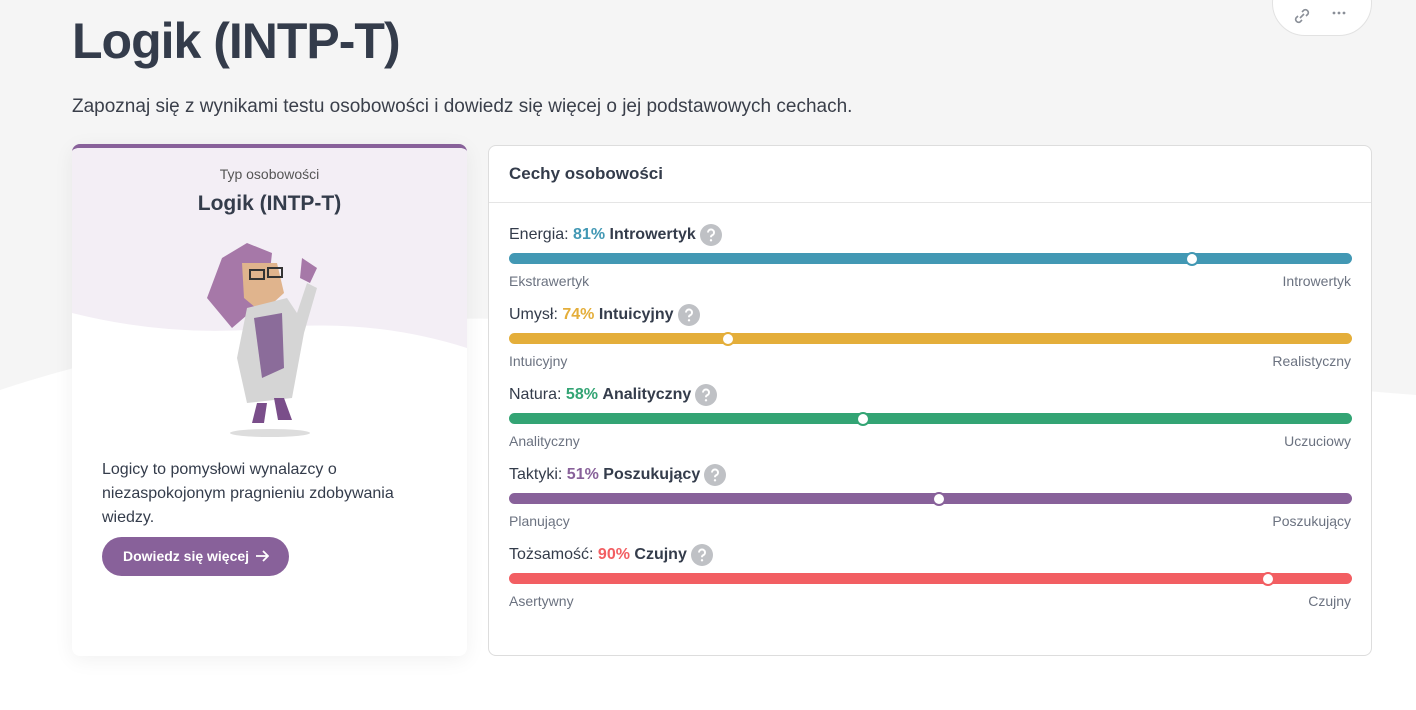 Image resolution: width=1416 pixels, height=710 pixels. I want to click on trait-percent: 58%, so click(581, 395).